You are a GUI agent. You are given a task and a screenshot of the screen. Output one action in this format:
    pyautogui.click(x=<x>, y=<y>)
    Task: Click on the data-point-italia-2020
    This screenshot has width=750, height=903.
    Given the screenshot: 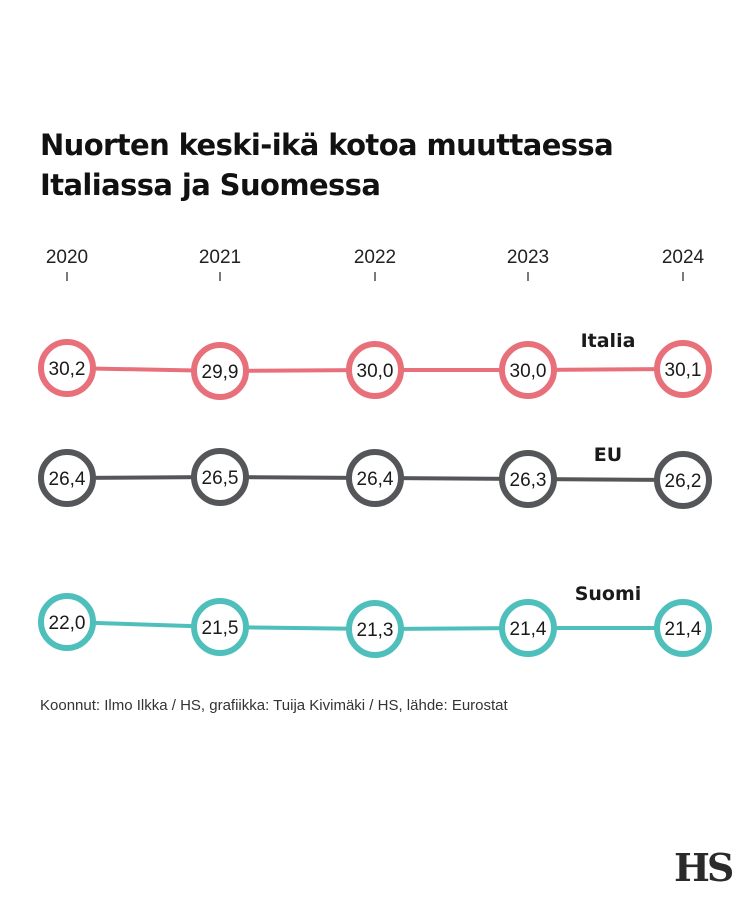 What is the action you would take?
    pyautogui.click(x=67, y=368)
    